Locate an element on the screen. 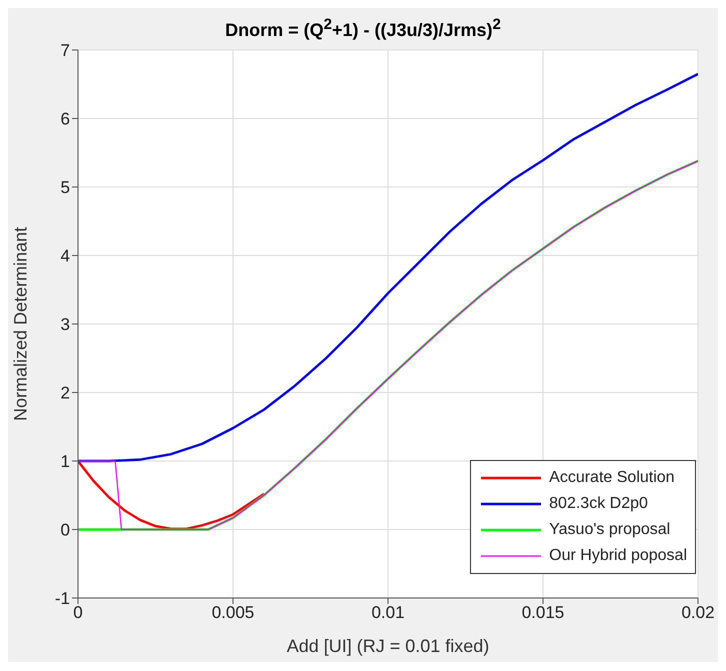  y-tick-label: 1 is located at coordinates (65, 462).